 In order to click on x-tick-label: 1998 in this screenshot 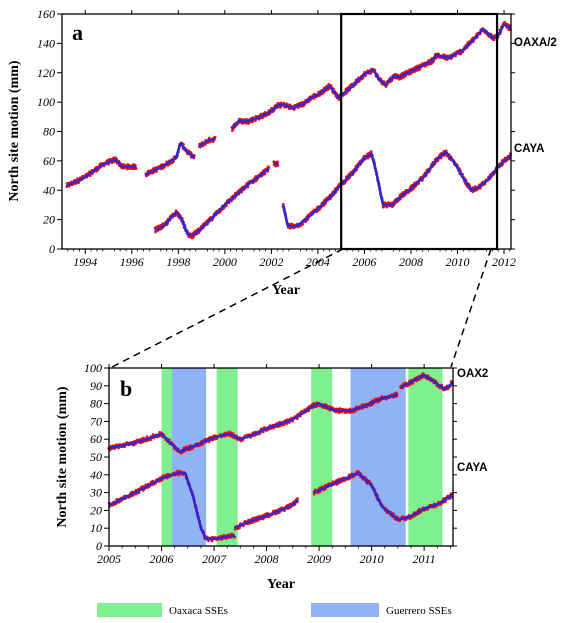, I will do `click(178, 262)`.